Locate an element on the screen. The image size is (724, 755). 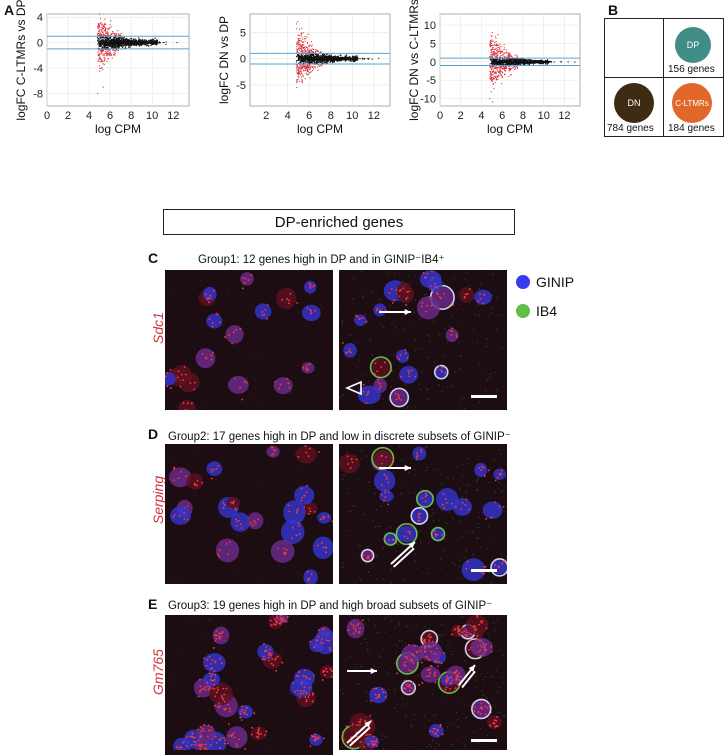
x-tick-label: 4 is located at coordinates (89, 116).